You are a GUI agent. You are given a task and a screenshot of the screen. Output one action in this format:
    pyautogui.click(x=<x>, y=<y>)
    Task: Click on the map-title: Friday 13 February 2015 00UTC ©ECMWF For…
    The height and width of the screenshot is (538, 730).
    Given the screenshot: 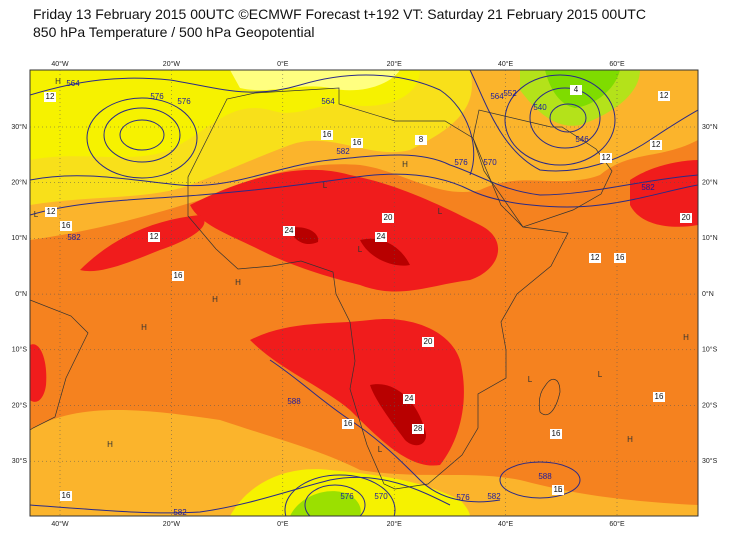 What is the action you would take?
    pyautogui.click(x=339, y=14)
    